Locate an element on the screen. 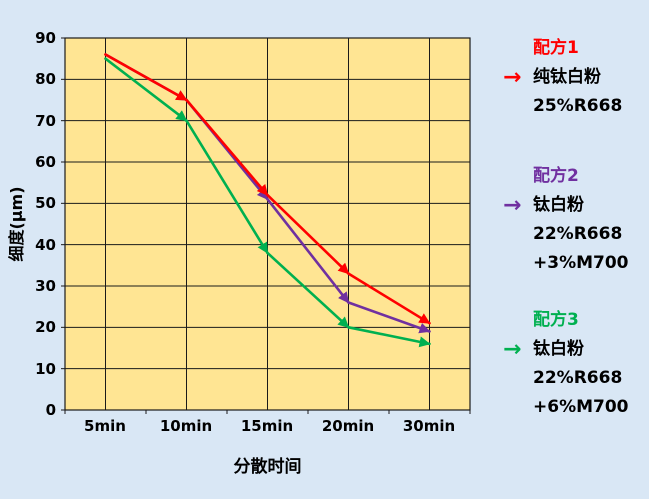 This screenshot has width=649, height=499. y-tick-label: 50 is located at coordinates (45, 203).